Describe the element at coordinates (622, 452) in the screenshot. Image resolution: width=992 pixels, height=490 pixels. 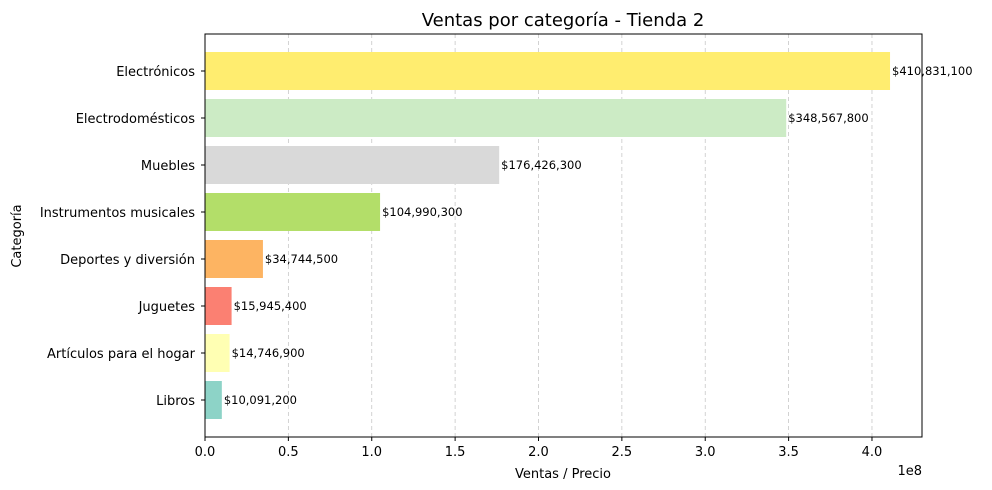
I see `x-tick-label: 2.5` at that location.